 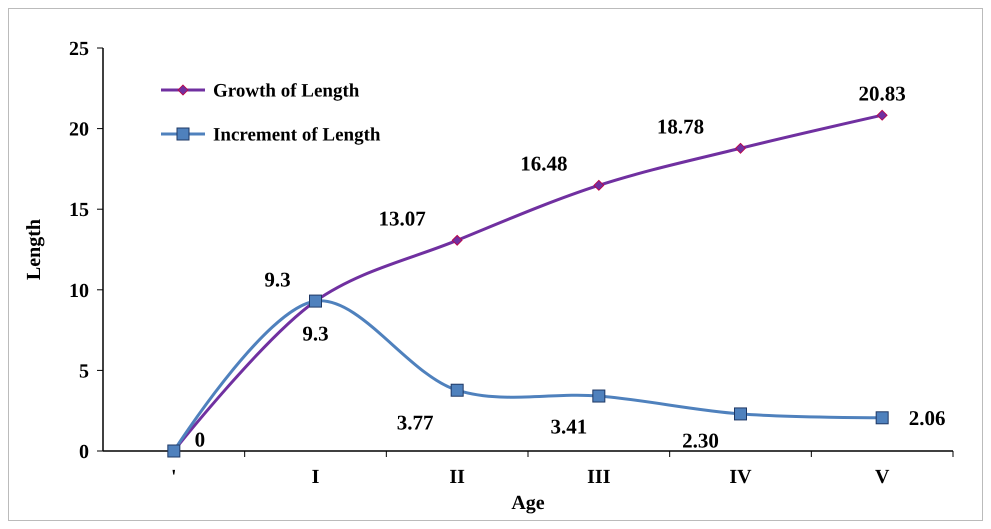 I want to click on x-tick-label: IV, so click(x=740, y=477).